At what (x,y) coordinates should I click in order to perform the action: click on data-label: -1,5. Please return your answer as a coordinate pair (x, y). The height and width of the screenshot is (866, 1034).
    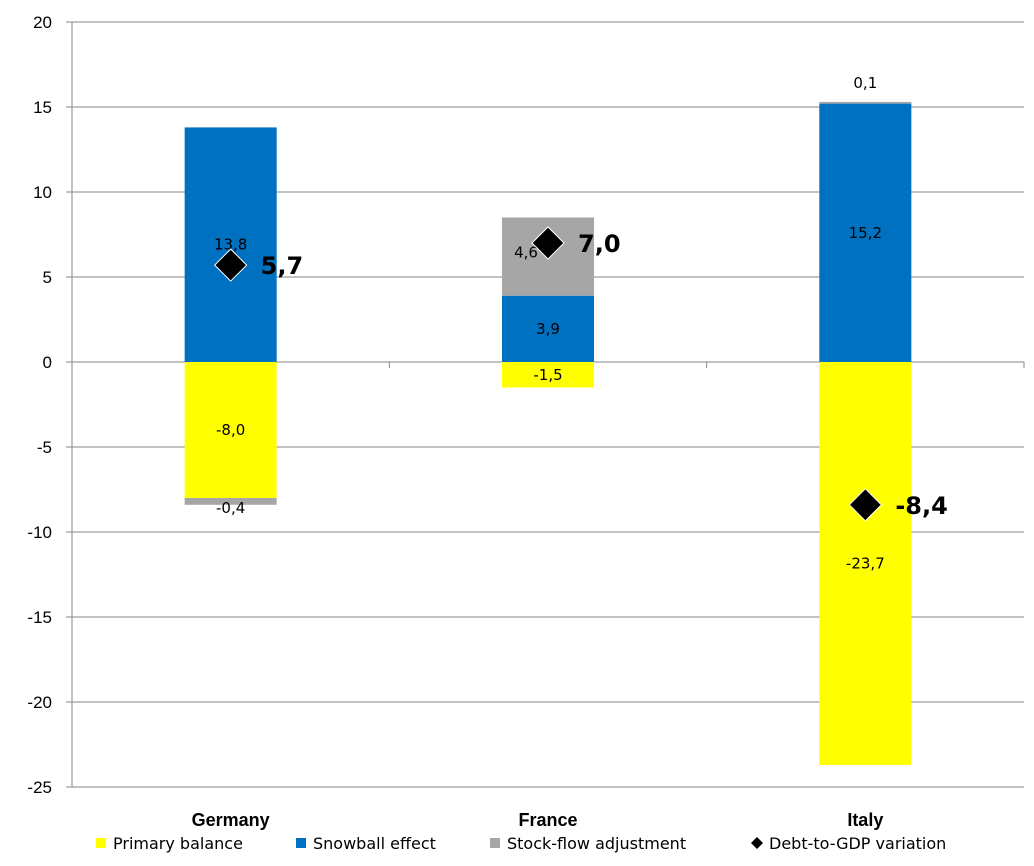
    Looking at the image, I should click on (547, 375).